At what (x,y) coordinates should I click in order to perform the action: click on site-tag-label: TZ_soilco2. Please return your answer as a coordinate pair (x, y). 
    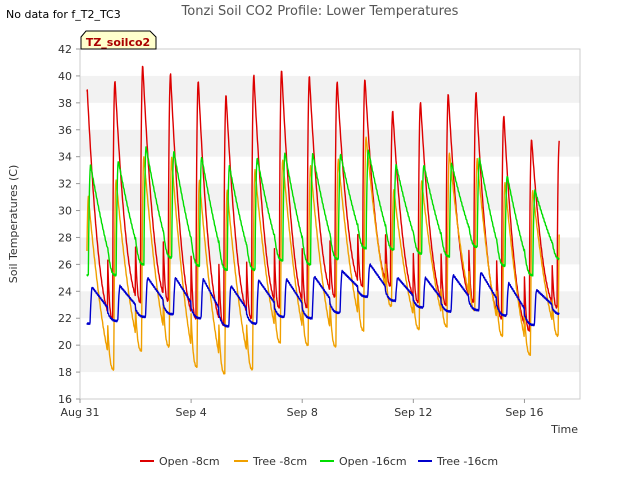
    Looking at the image, I should click on (118, 42).